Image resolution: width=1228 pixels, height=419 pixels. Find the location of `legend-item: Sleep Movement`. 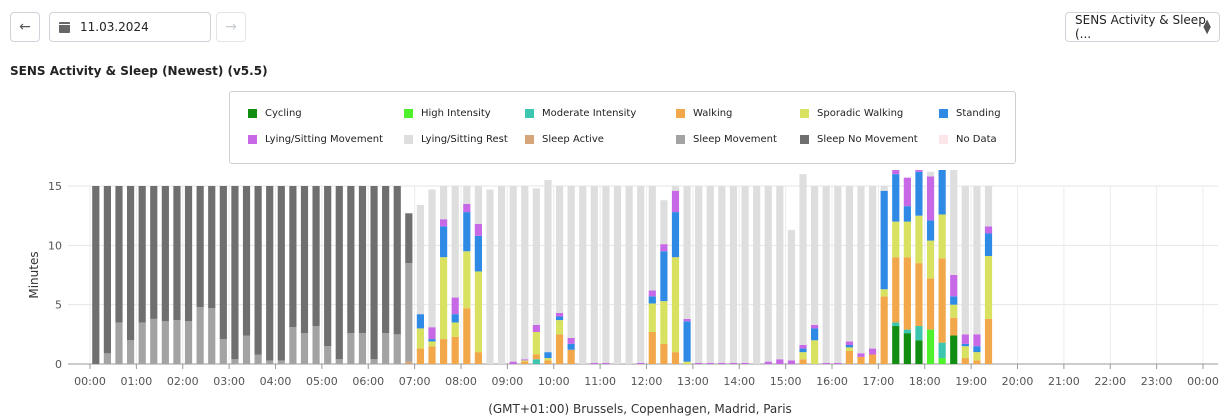

legend-item: Sleep Movement is located at coordinates (726, 139).